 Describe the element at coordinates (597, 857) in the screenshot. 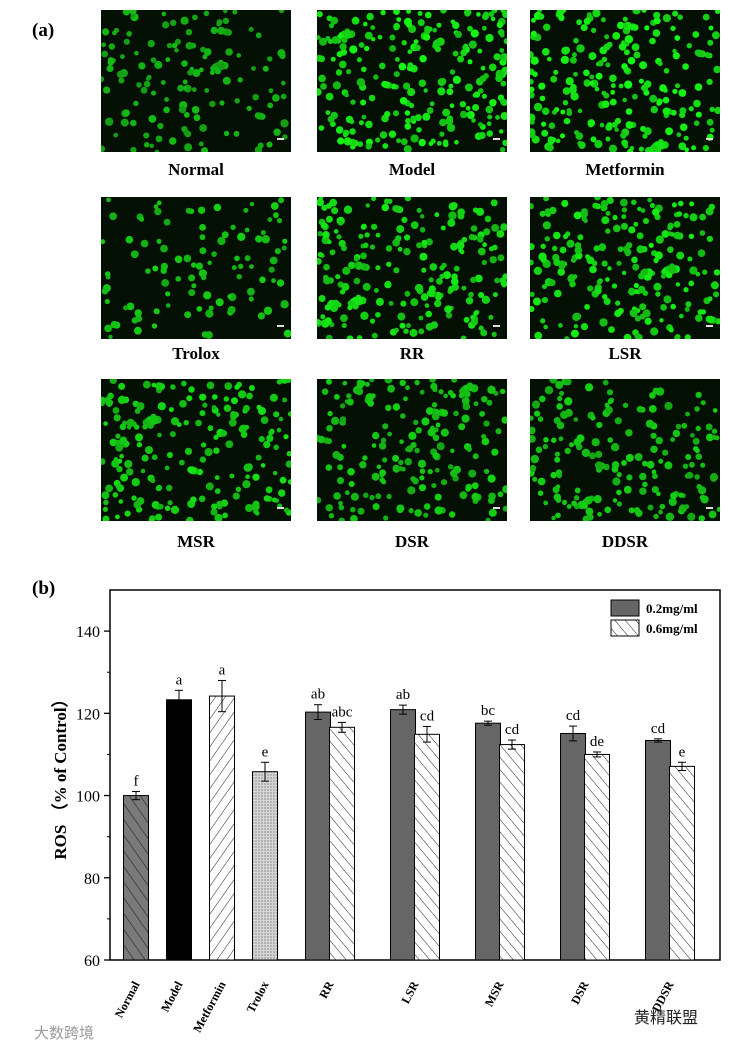

I see `bar-dsr-high` at that location.